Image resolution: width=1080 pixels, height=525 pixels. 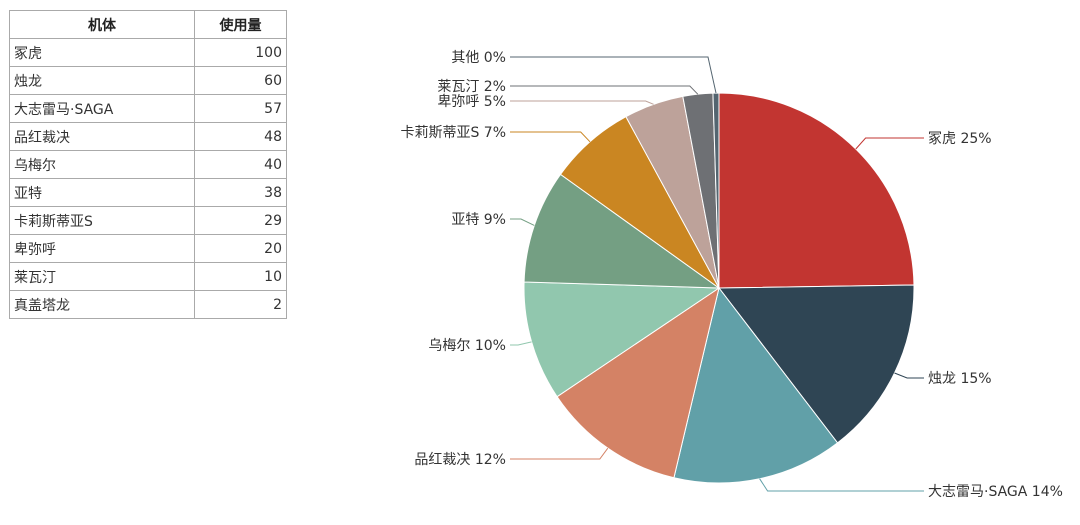 I want to click on row-name: 大志雷马·SAGA, so click(x=102, y=108).